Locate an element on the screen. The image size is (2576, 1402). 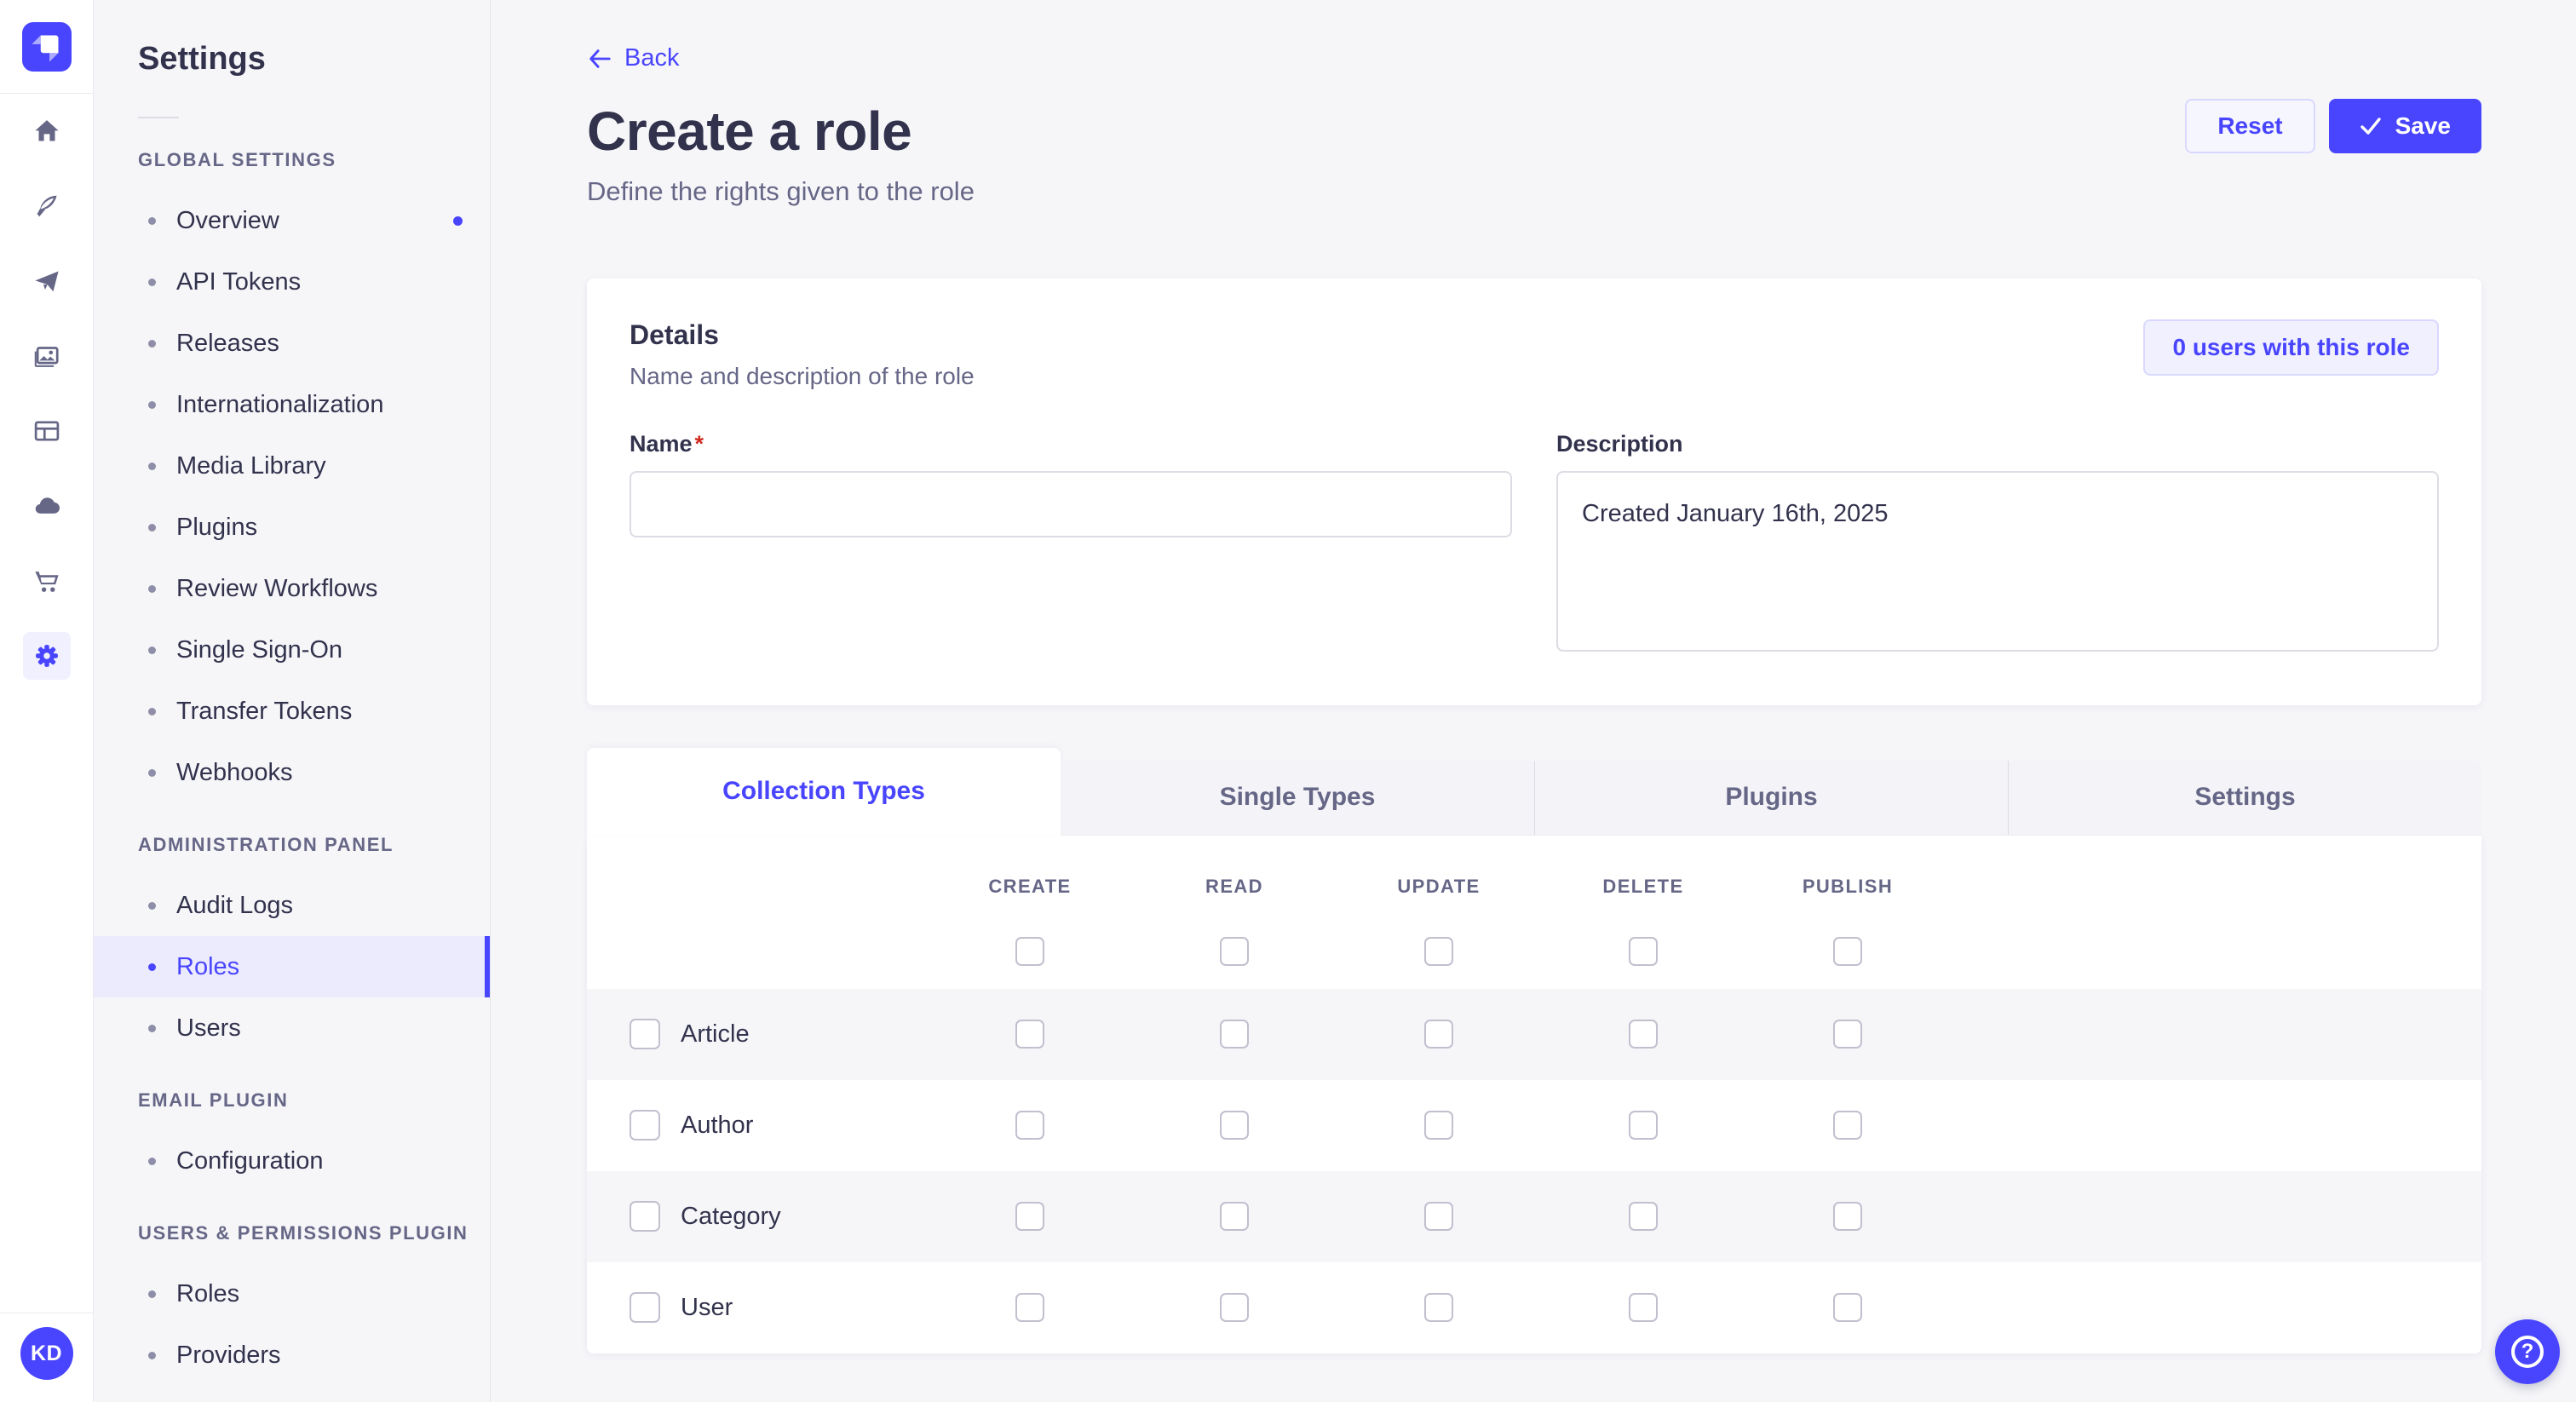
sidebar-item-internationalization: Internationalization is located at coordinates (292, 404).